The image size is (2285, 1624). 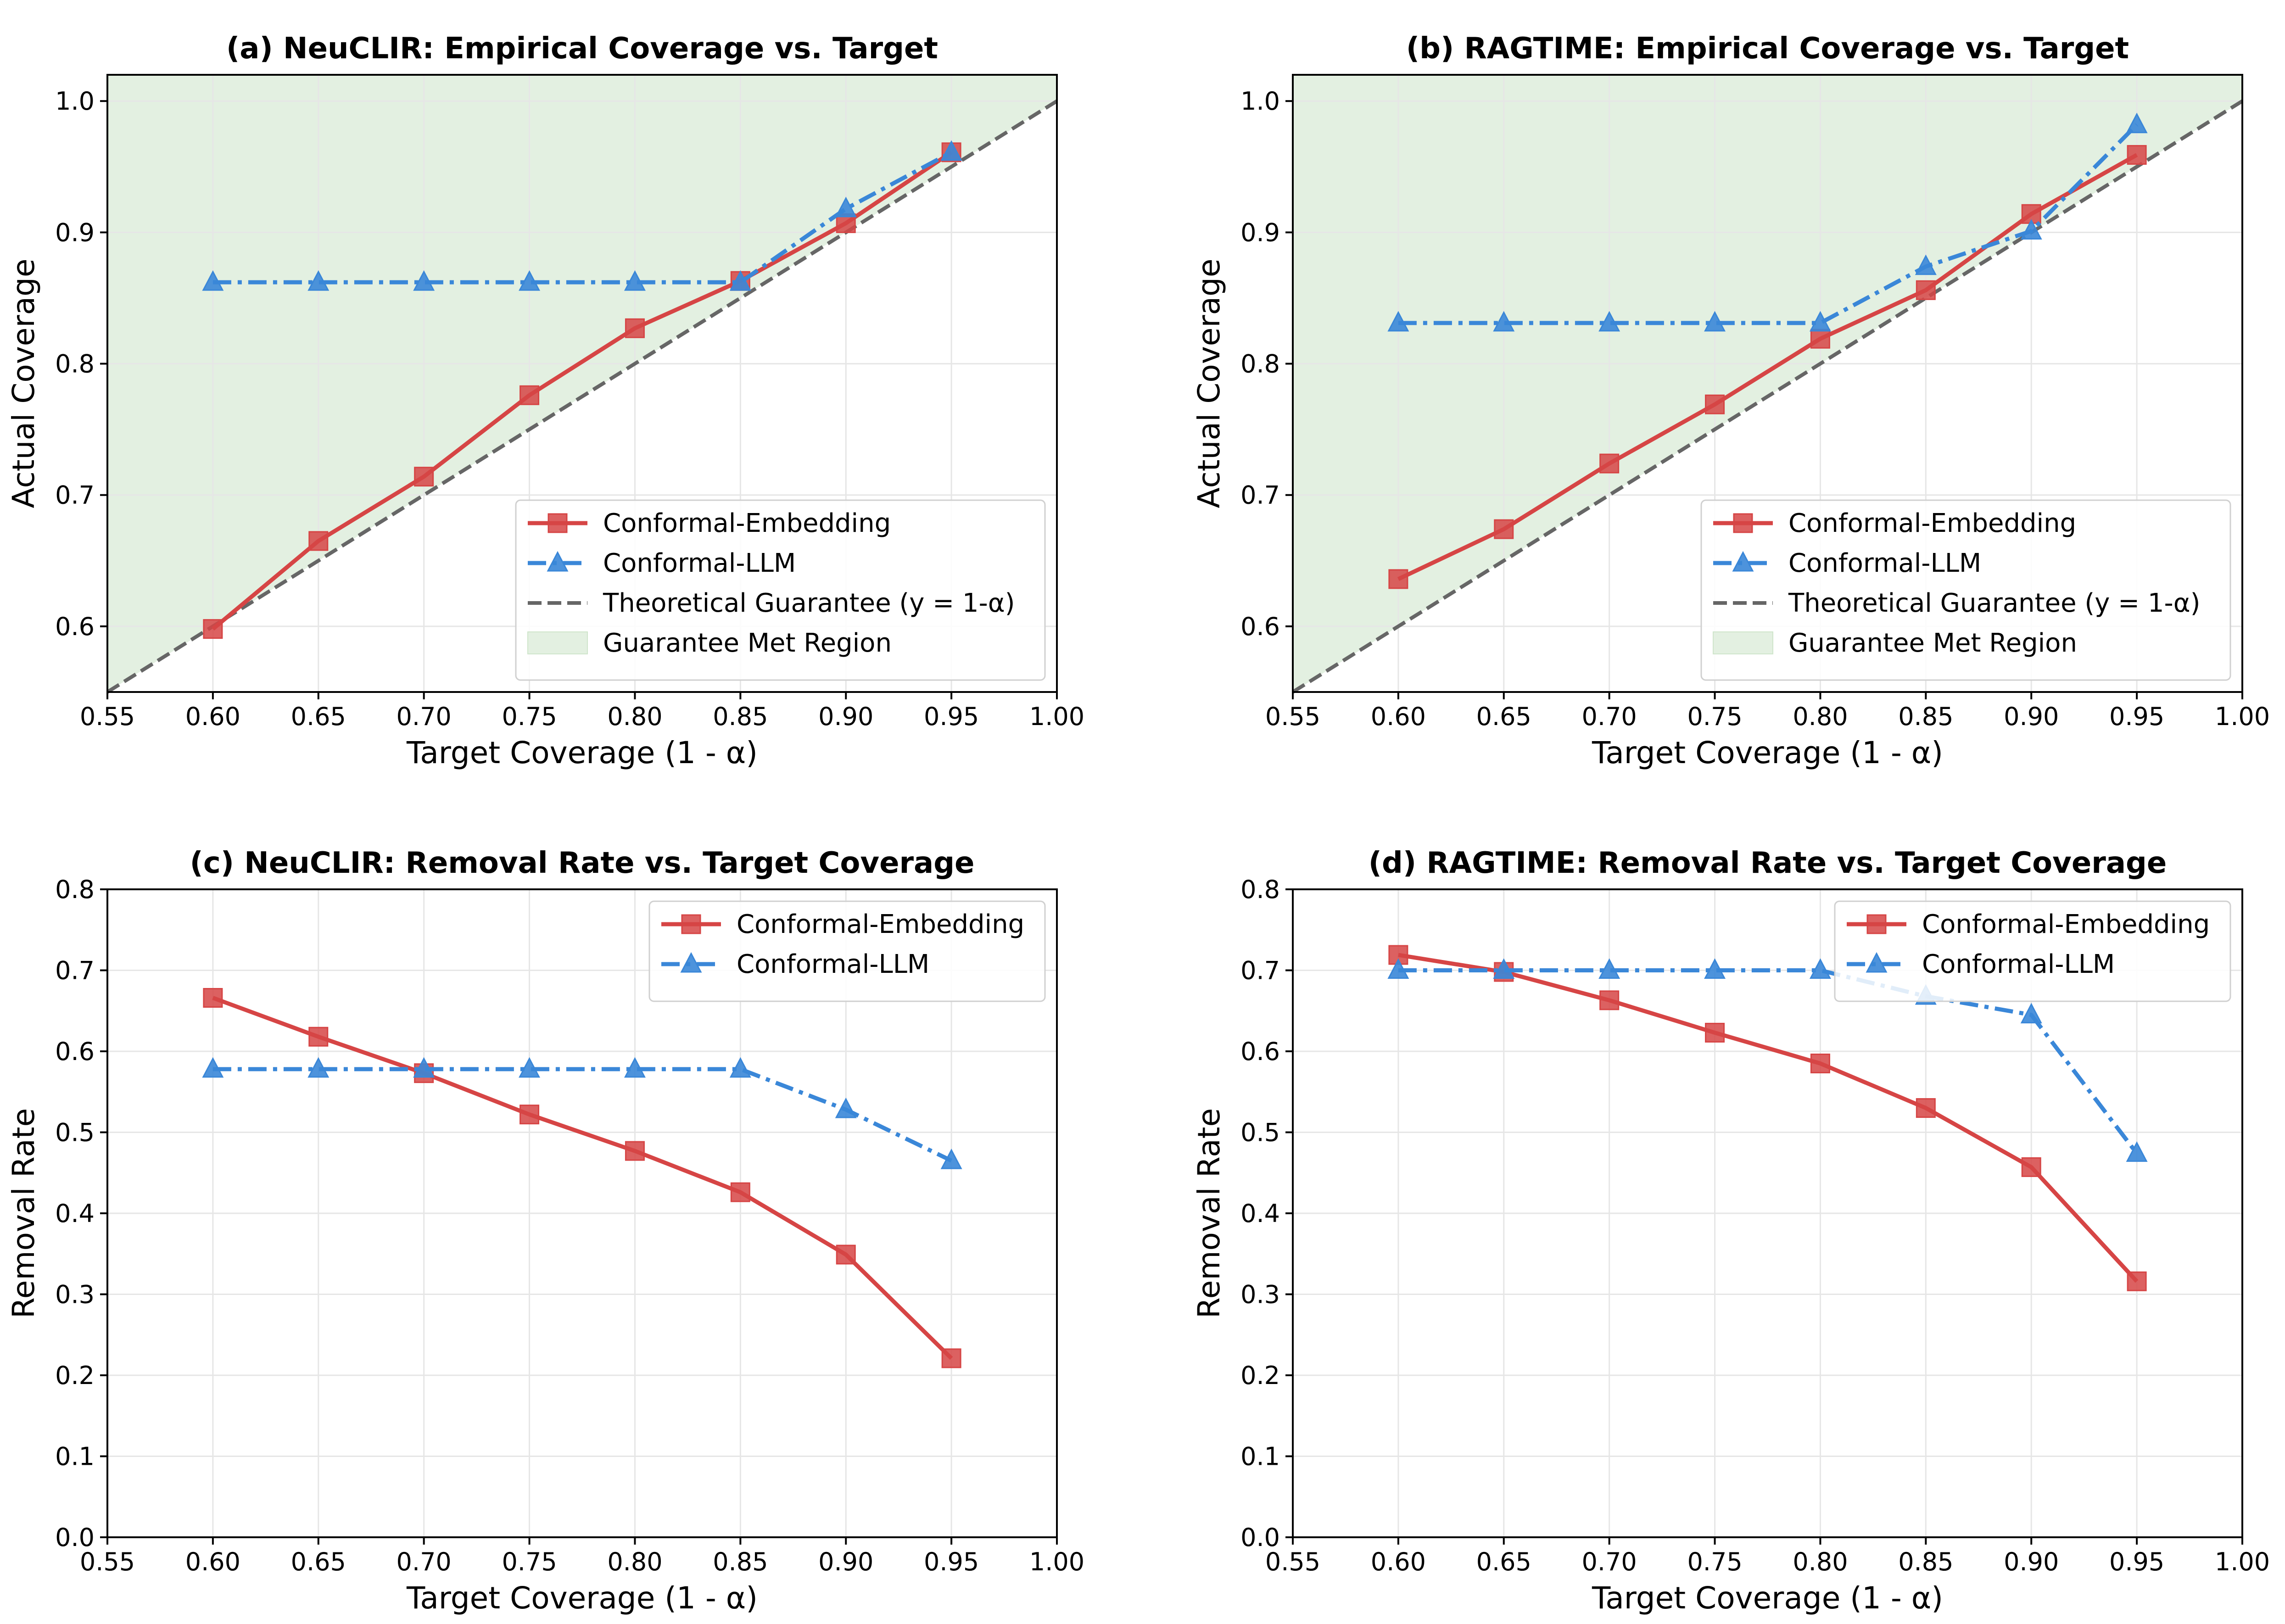 I want to click on x-tick-label: 0.70, so click(x=425, y=1561).